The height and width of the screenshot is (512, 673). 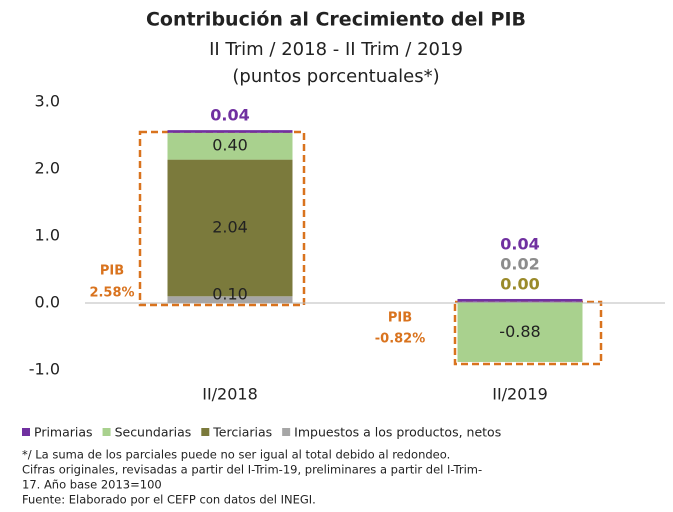 What do you see at coordinates (519, 263) in the screenshot?
I see `data-label: 0.02` at bounding box center [519, 263].